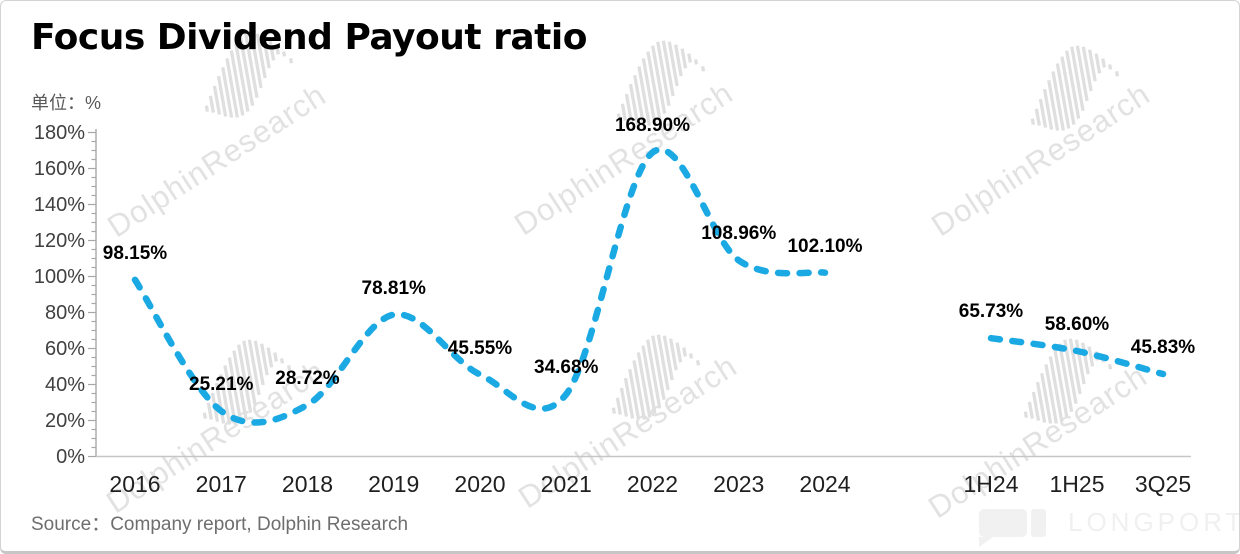 The width and height of the screenshot is (1240, 554). Describe the element at coordinates (566, 484) in the screenshot. I see `x-tick-label: 2021` at that location.